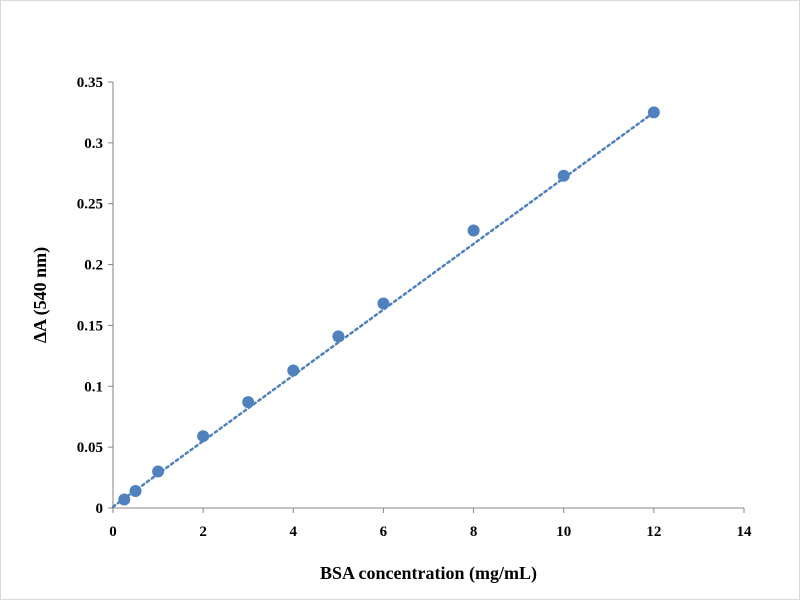 The height and width of the screenshot is (601, 800). Describe the element at coordinates (294, 532) in the screenshot. I see `x-tick-label: 4` at that location.